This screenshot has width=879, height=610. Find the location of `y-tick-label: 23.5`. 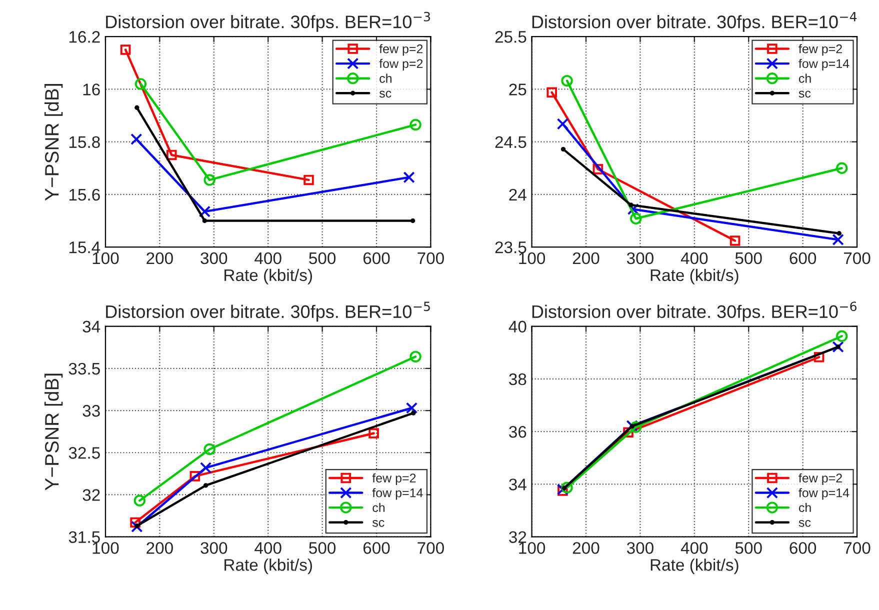

y-tick-label: 23.5 is located at coordinates (510, 247).